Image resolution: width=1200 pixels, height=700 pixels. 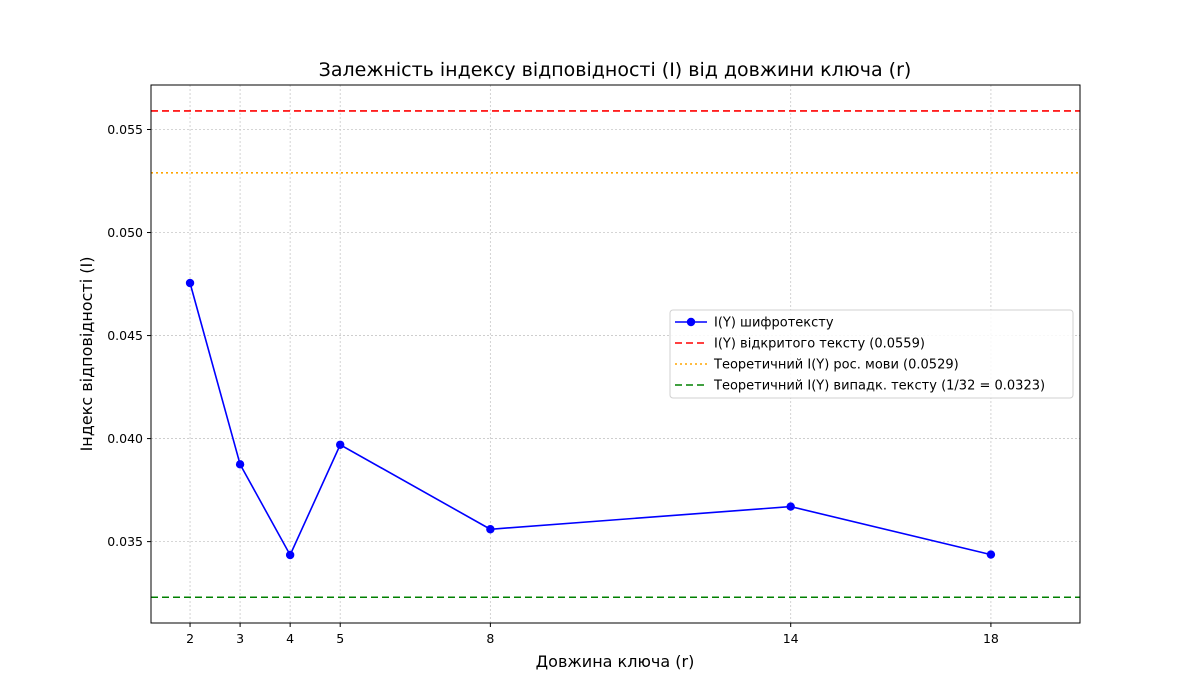 What do you see at coordinates (290, 638) in the screenshot?
I see `x-tick-label: 4` at bounding box center [290, 638].